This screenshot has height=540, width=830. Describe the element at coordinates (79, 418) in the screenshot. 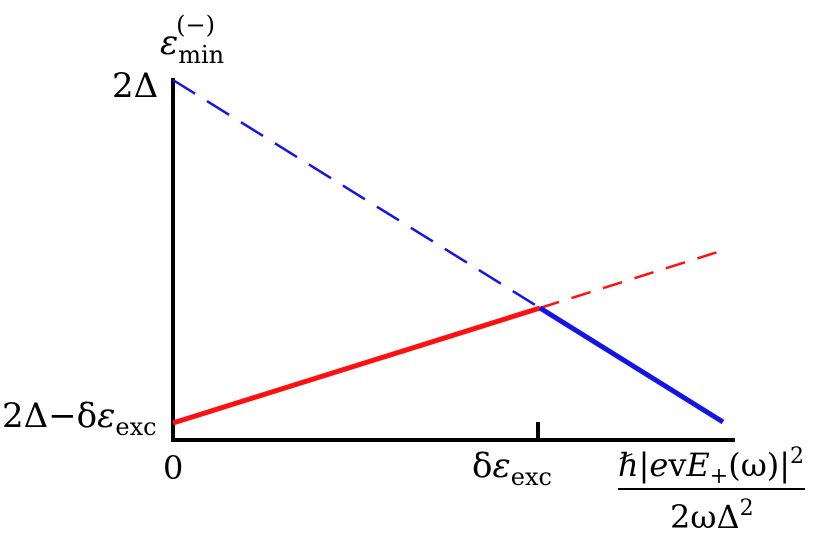

I see `y-tick-bottom: 2Δ−δεexc` at that location.